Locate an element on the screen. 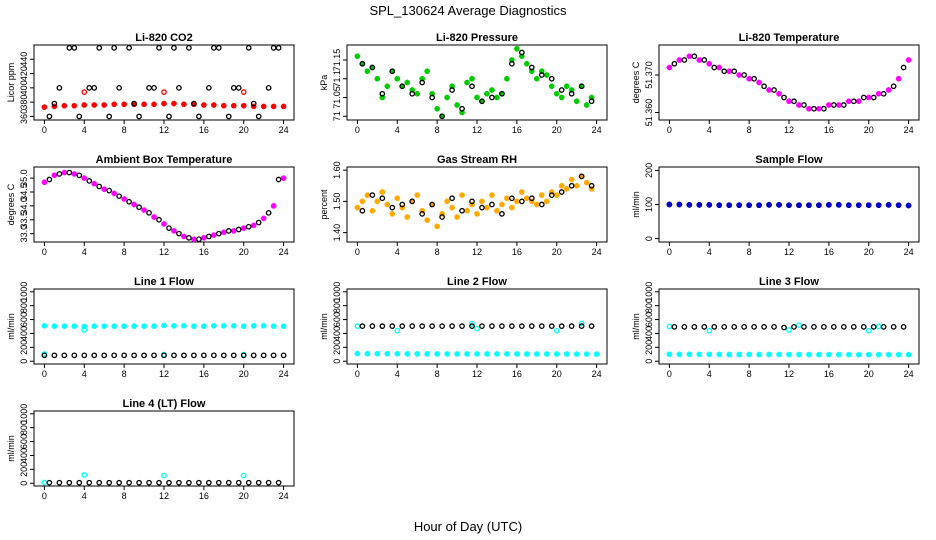  y-tick-label: 71.1 is located at coordinates (337, 79).